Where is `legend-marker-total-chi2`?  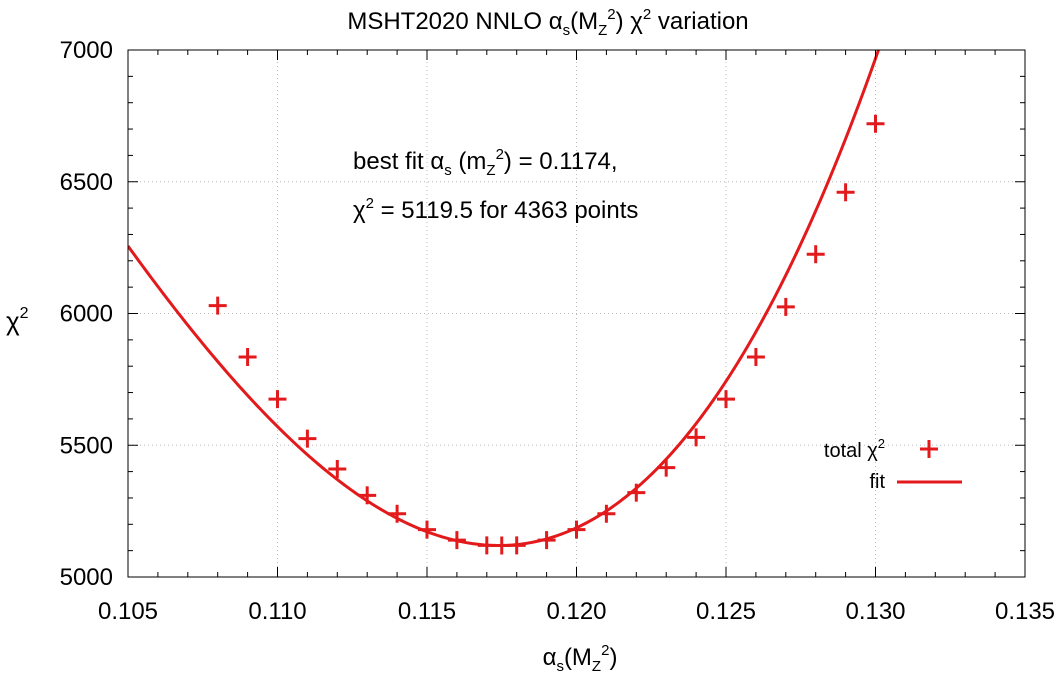 legend-marker-total-chi2 is located at coordinates (929, 449).